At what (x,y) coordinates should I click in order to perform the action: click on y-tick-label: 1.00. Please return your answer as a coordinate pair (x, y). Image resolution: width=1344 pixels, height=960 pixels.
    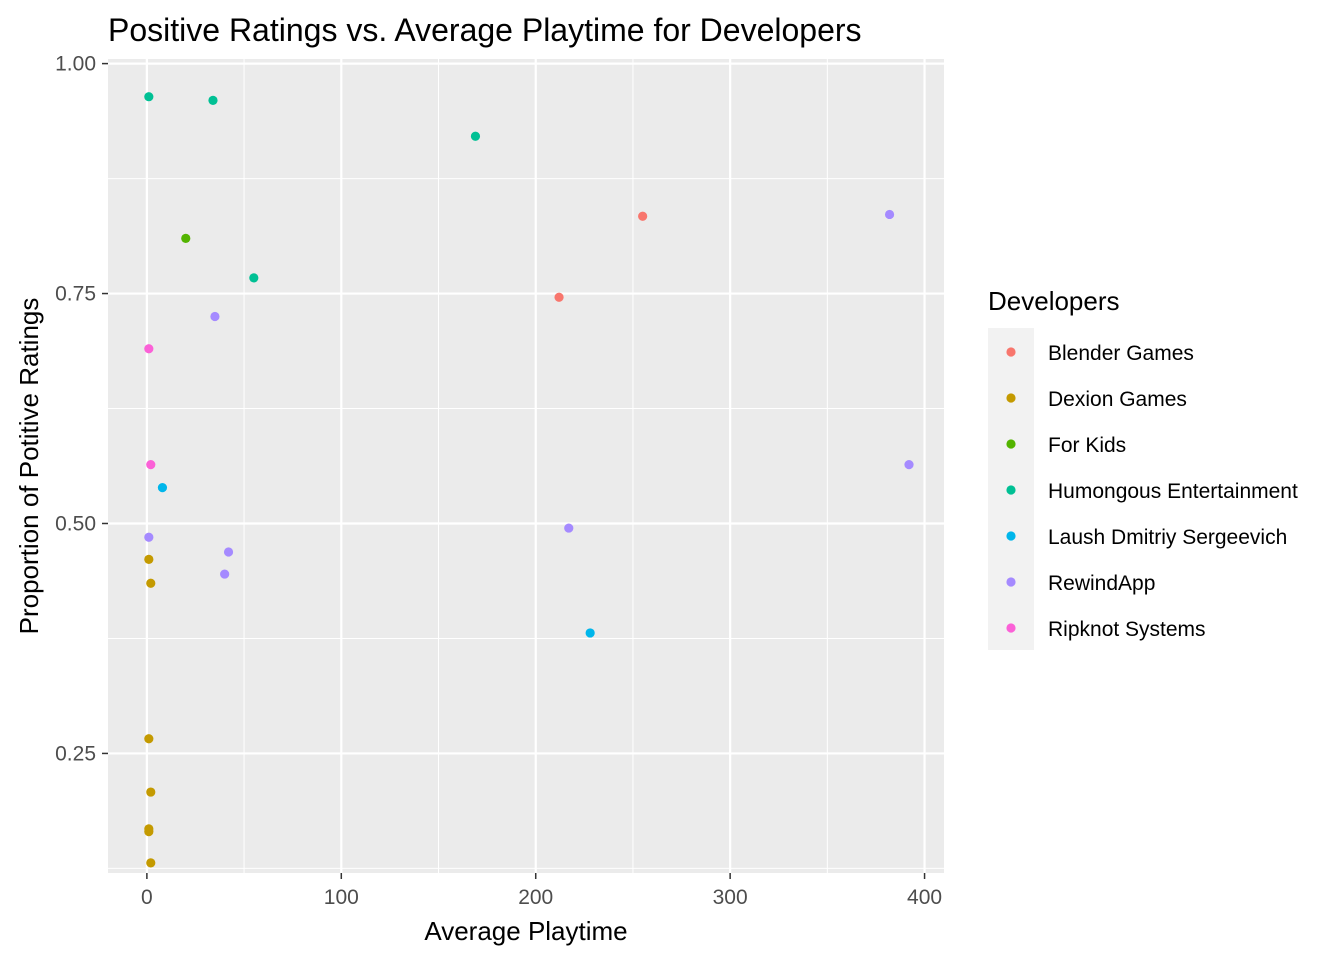
    Looking at the image, I should click on (75, 64).